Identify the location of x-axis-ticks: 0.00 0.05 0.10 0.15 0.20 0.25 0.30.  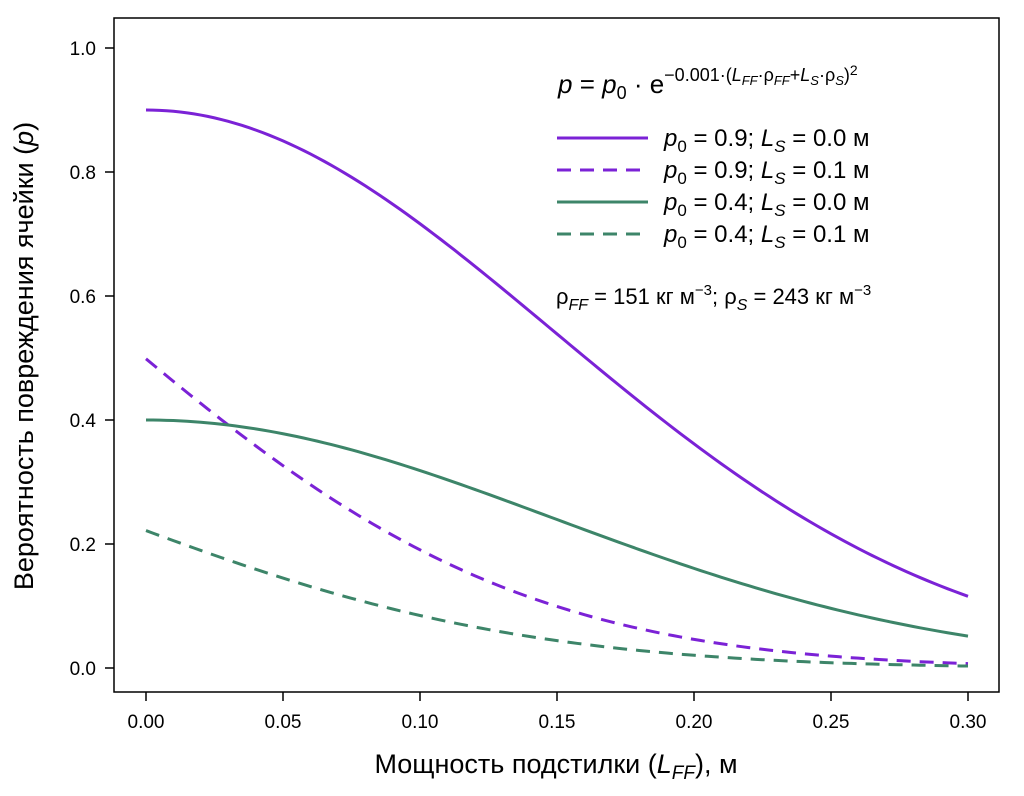
(557, 712).